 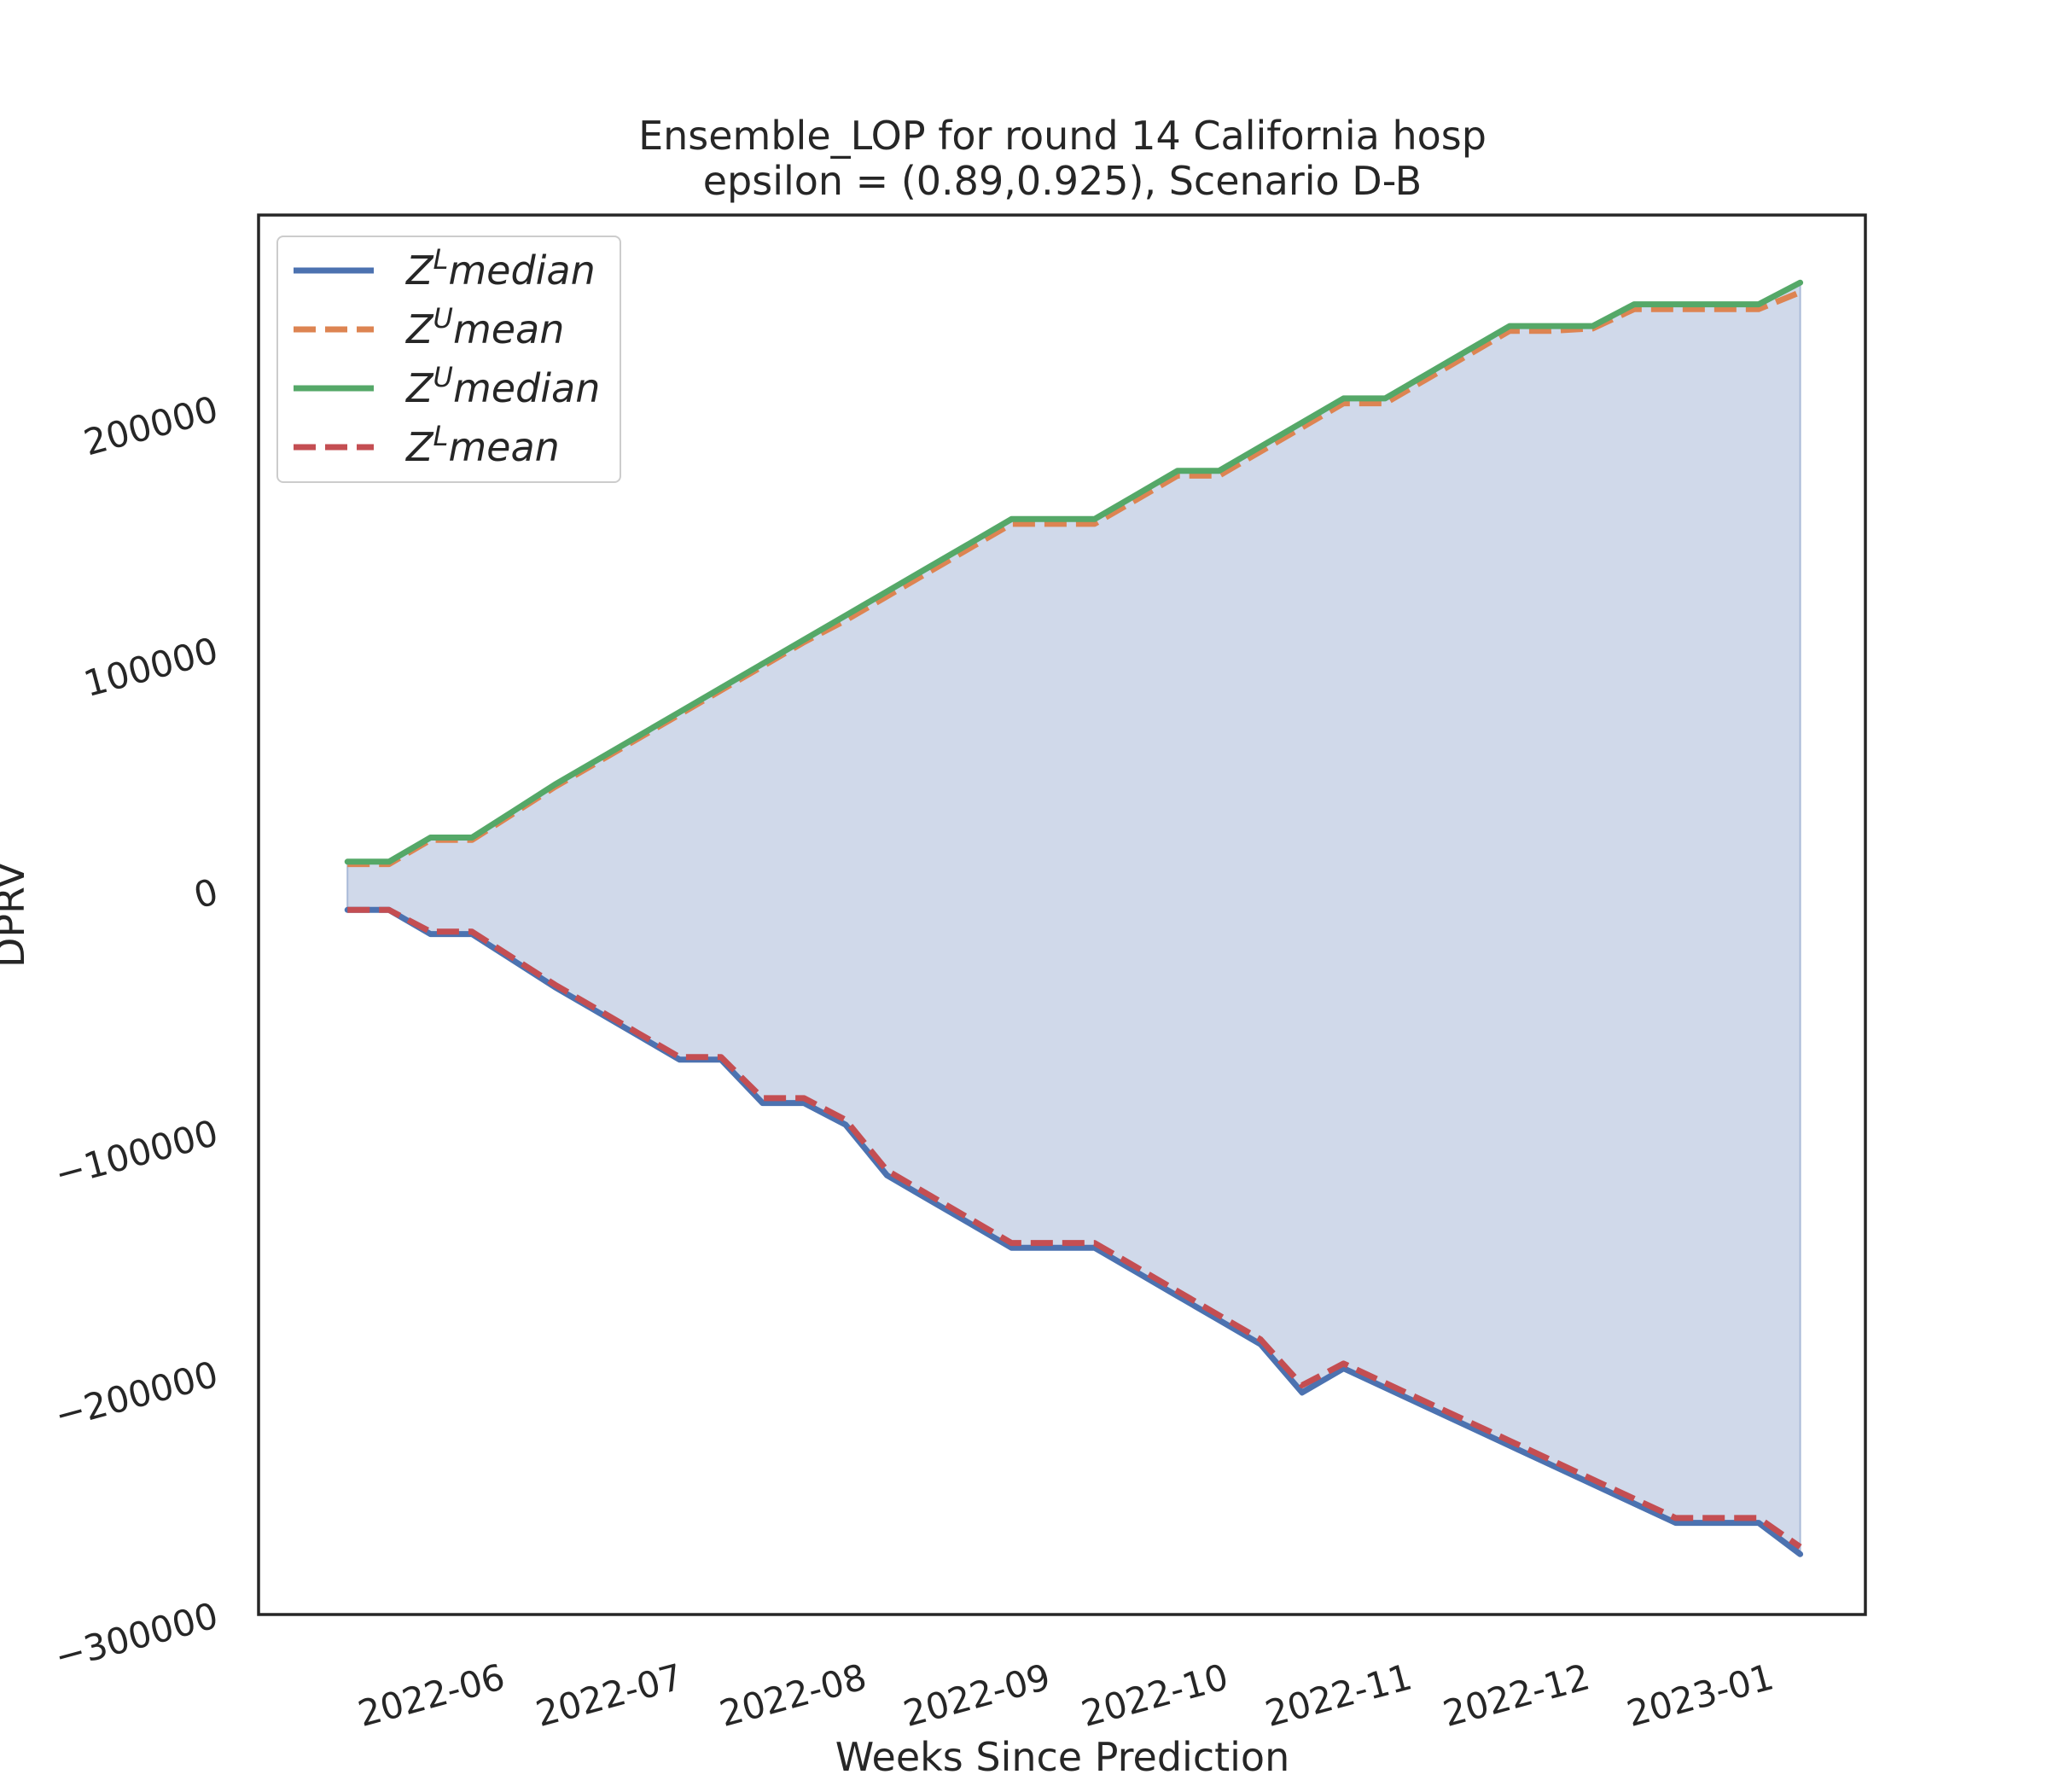 I want to click on legend: ZLmedian ZUmean ZUmedian ZLmean, so click(x=449, y=359).